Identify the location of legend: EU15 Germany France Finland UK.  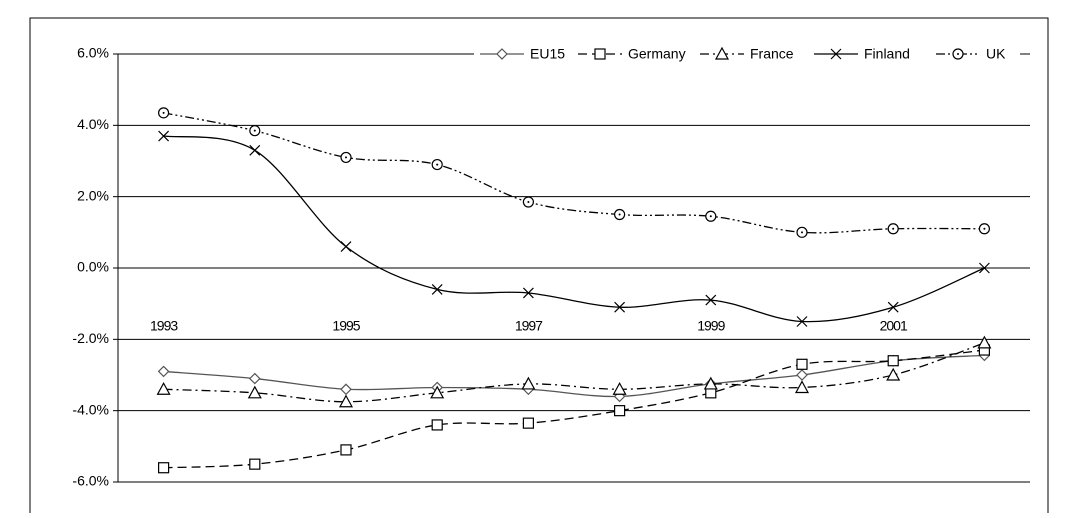
(747, 54).